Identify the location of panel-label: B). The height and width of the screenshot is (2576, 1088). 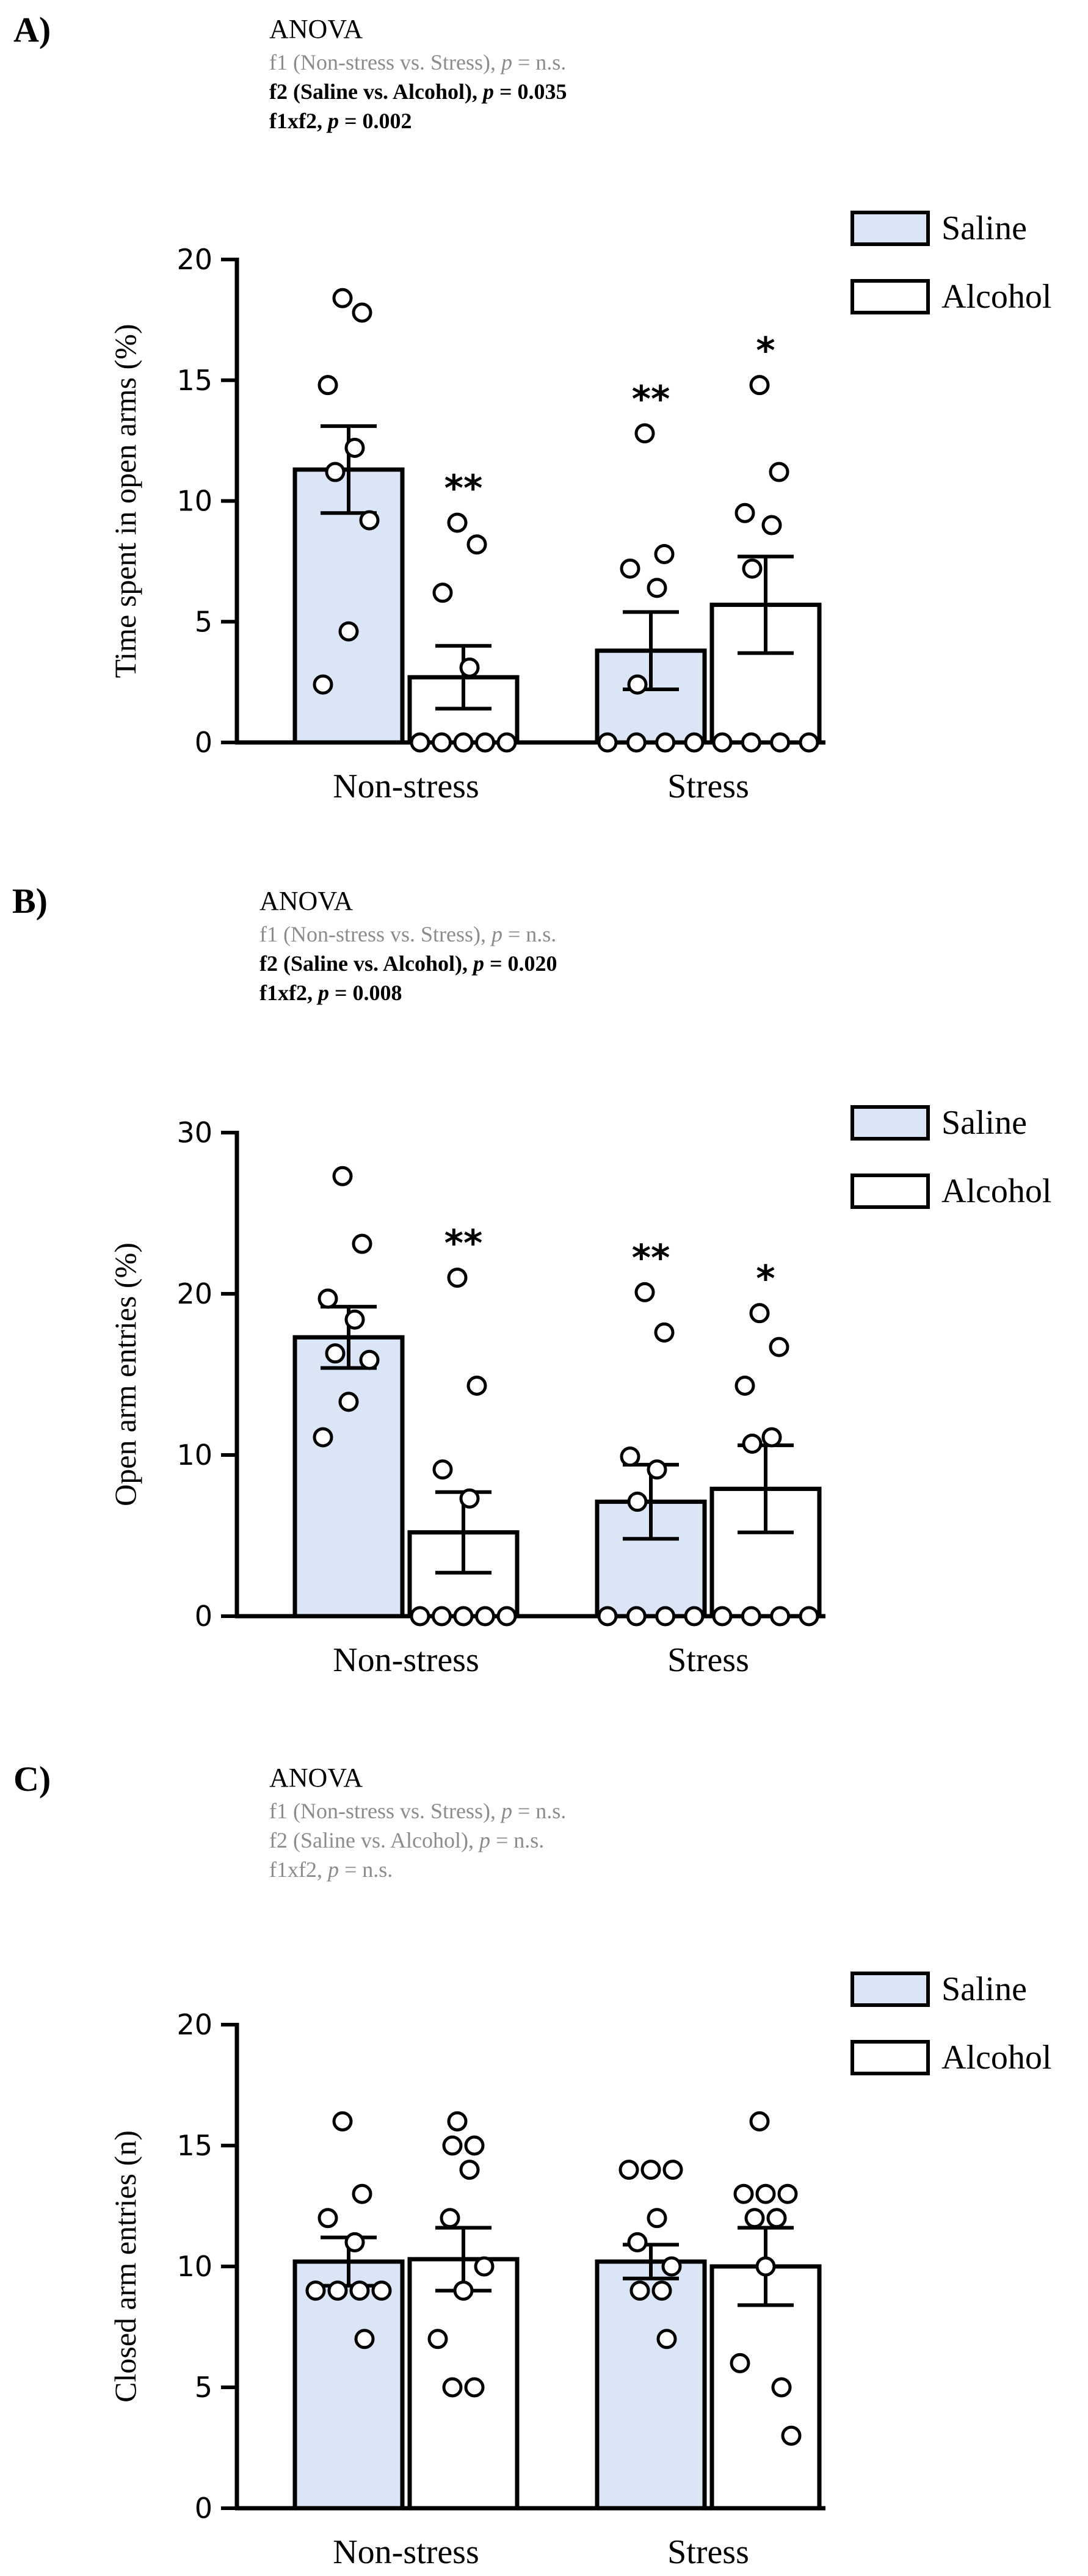
(30, 901).